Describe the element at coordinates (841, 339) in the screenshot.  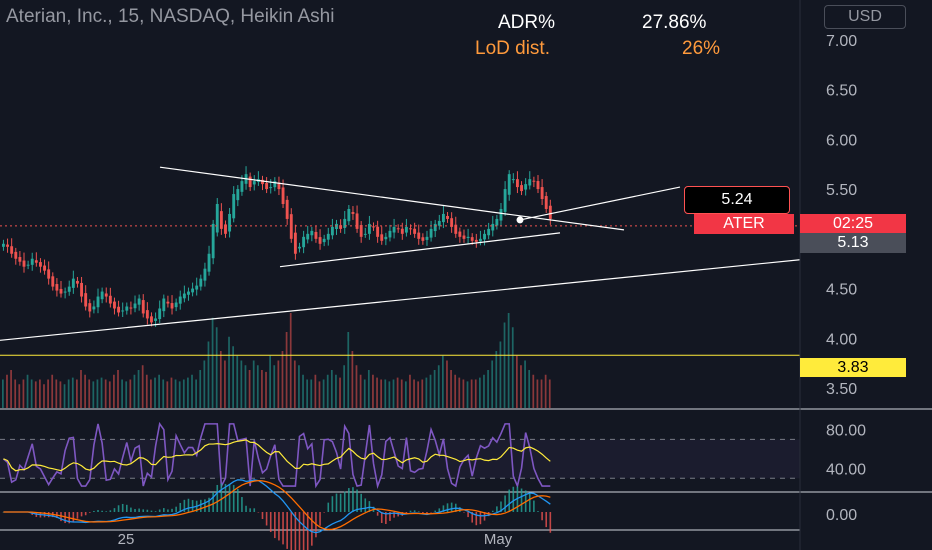
I see `price-tick-label: 4.00` at that location.